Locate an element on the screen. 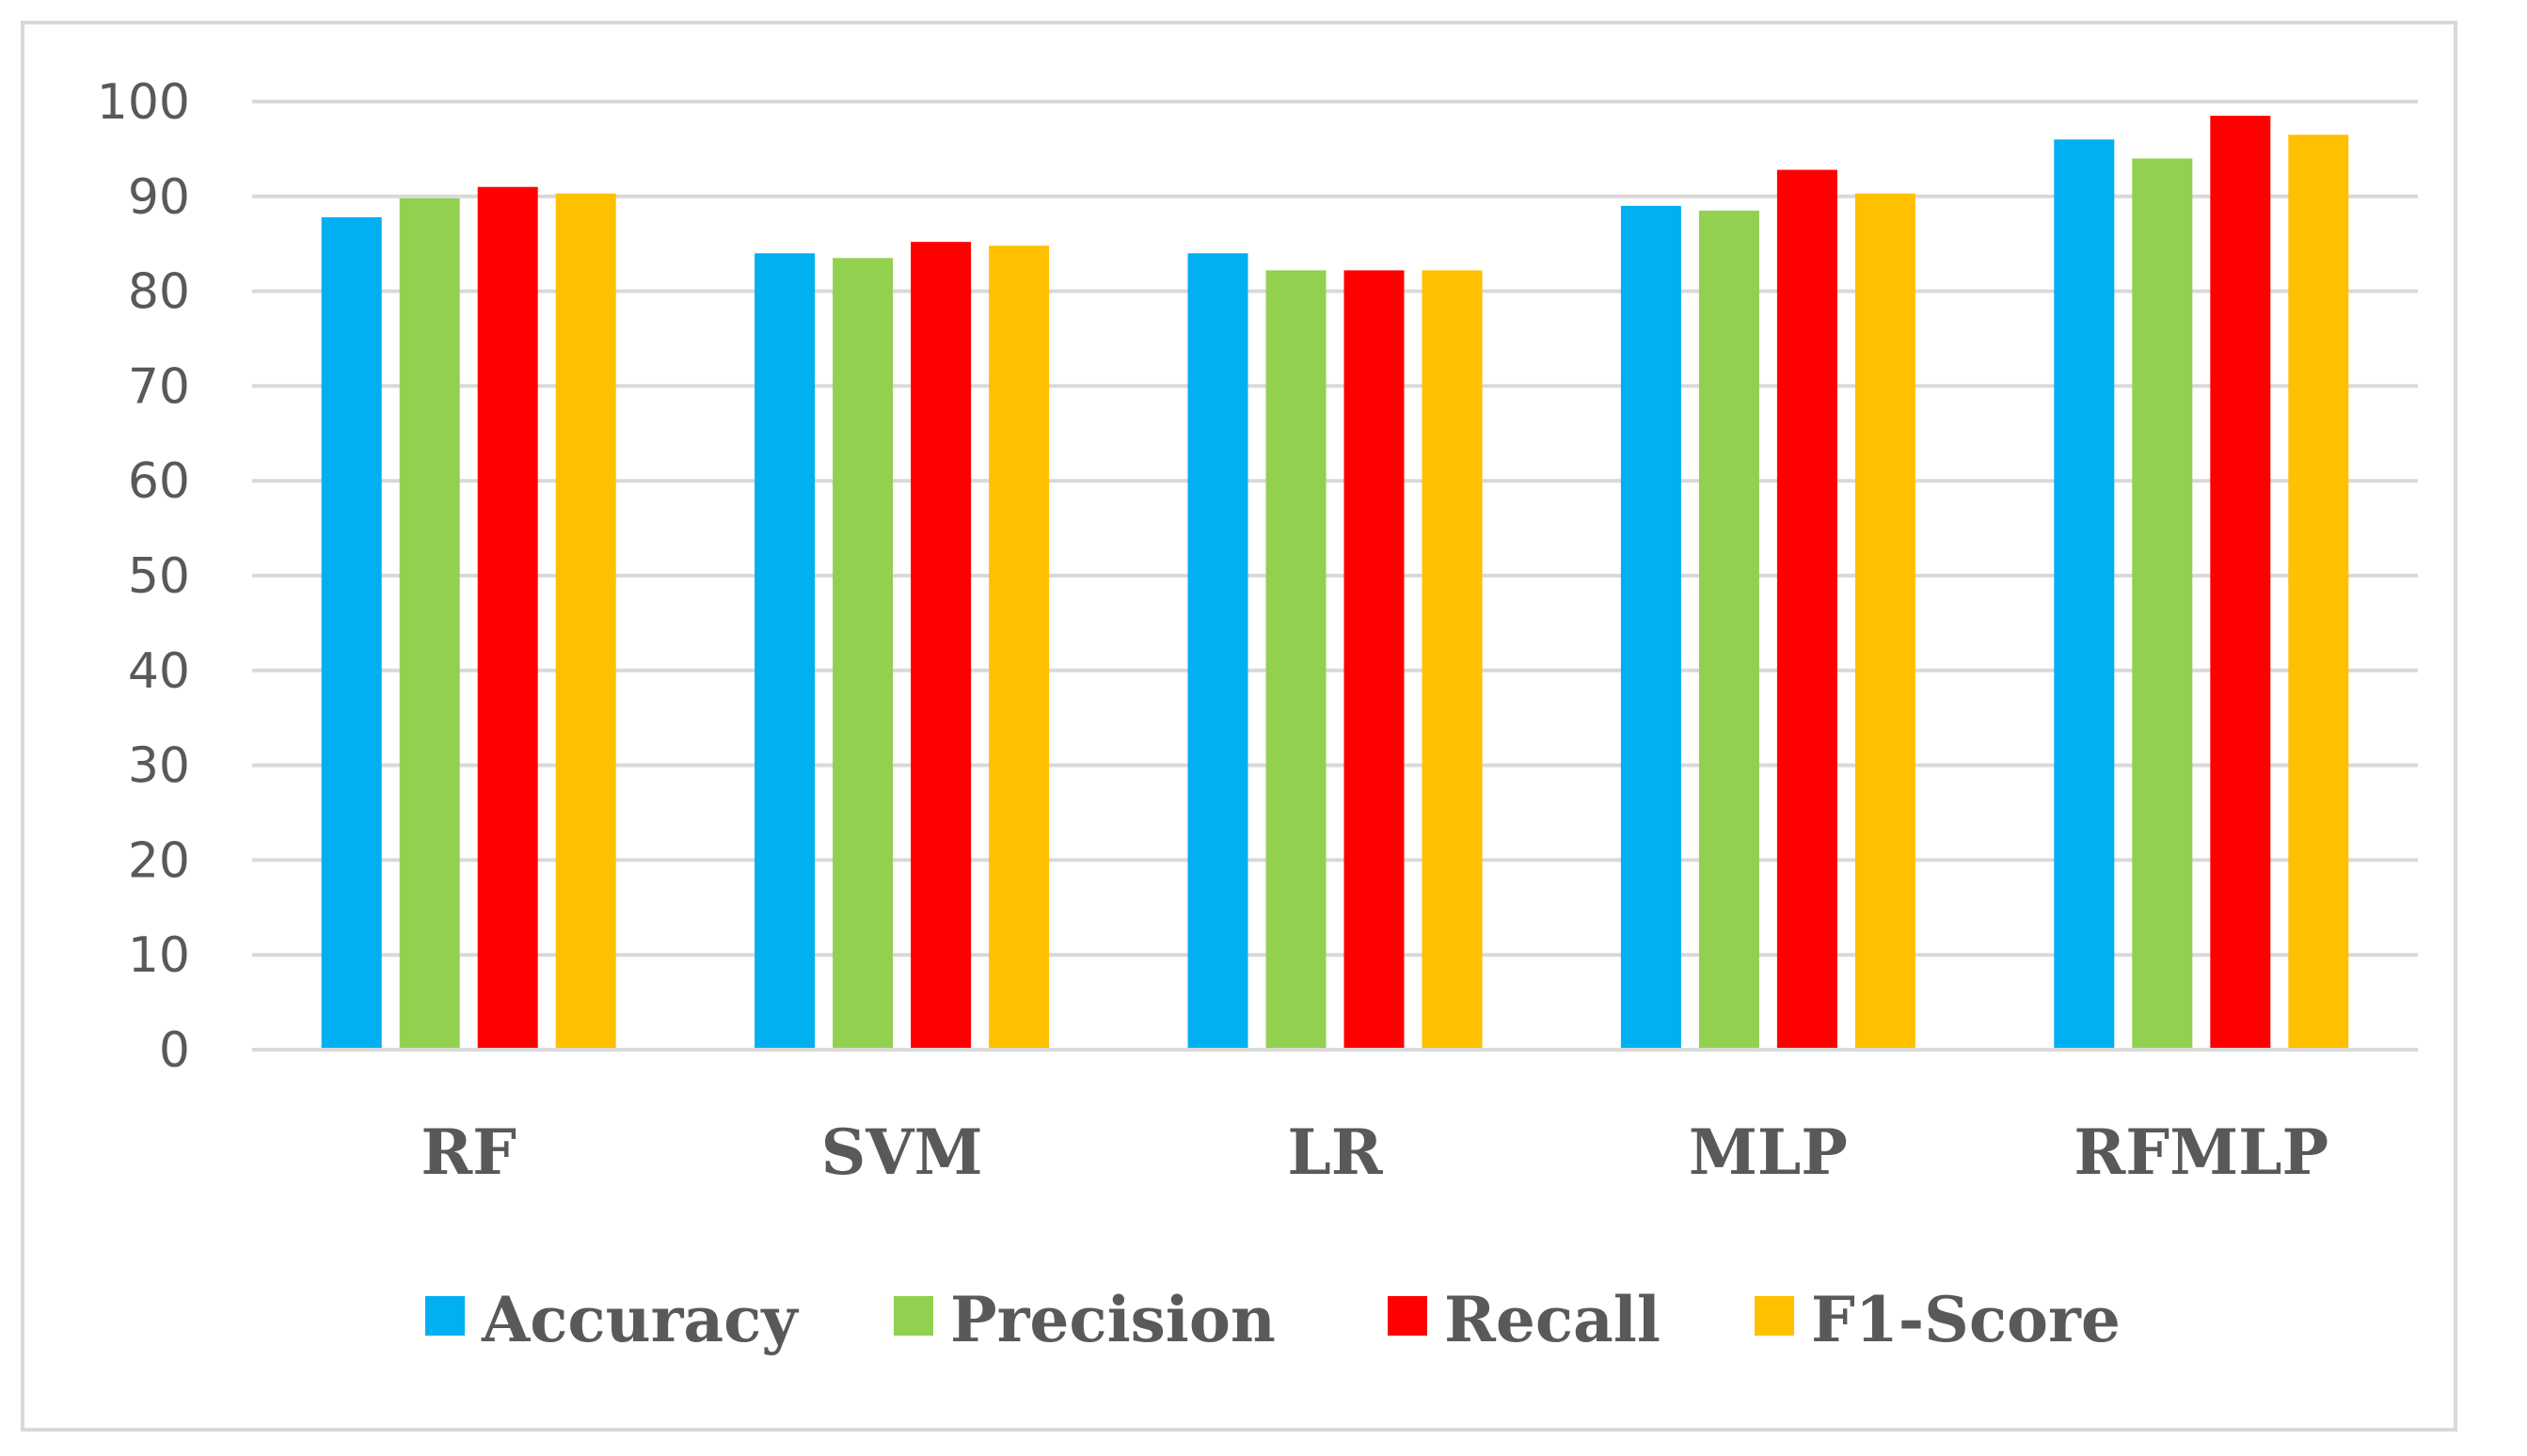 This screenshot has height=1456, width=2527. x-axis-ticks: RF SVM LR MLP RFMLP is located at coordinates (1374, 1152).